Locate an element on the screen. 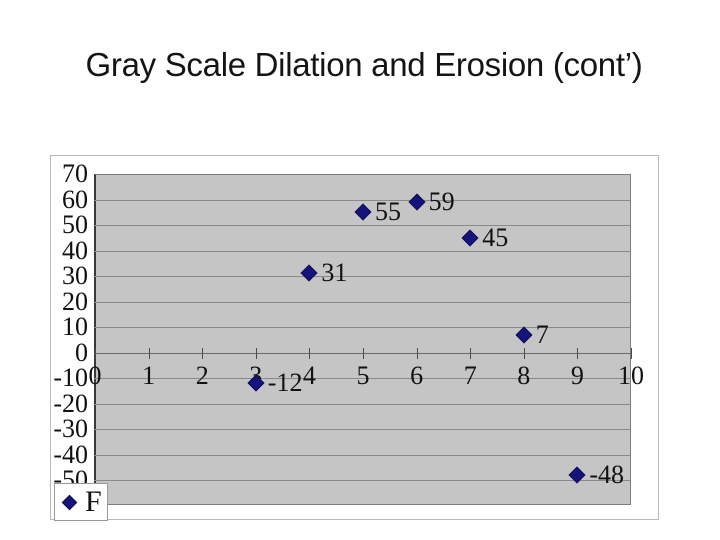  y-axis-tick-label: 60 is located at coordinates (75, 199).